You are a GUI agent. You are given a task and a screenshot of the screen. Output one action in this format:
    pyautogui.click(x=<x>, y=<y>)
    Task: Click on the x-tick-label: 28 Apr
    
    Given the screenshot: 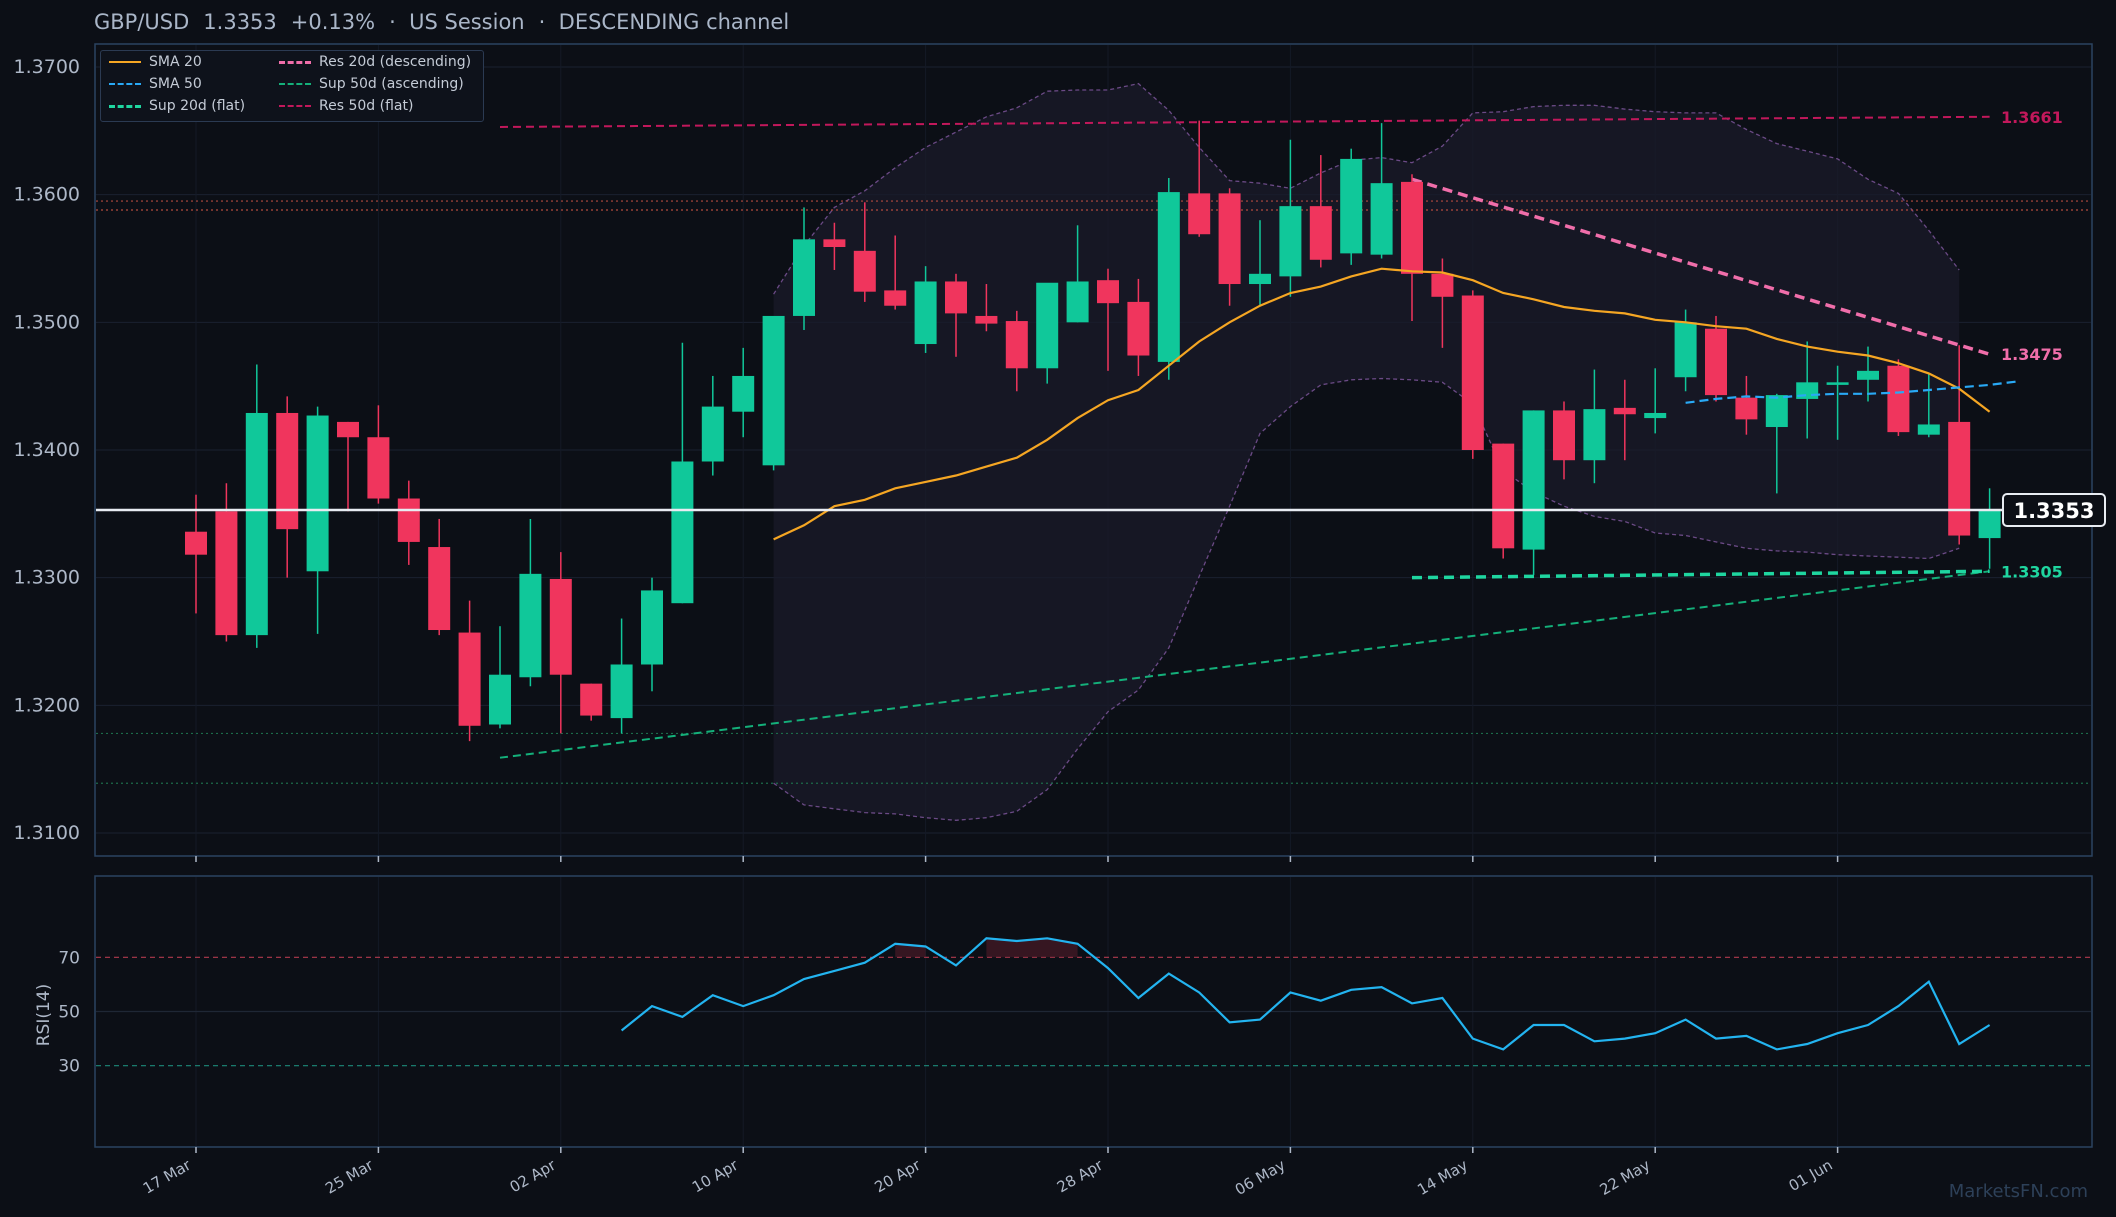 What is the action you would take?
    pyautogui.click(x=1080, y=1175)
    